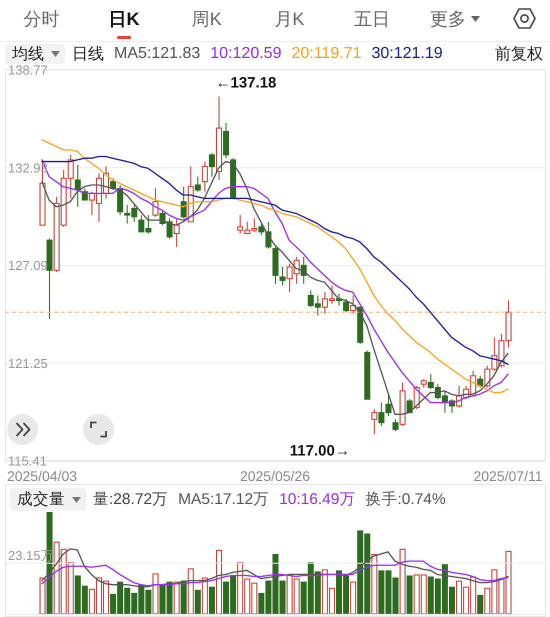 Image resolution: width=550 pixels, height=617 pixels. Describe the element at coordinates (275, 476) in the screenshot. I see `x-tick-label: 2025/05/26` at that location.